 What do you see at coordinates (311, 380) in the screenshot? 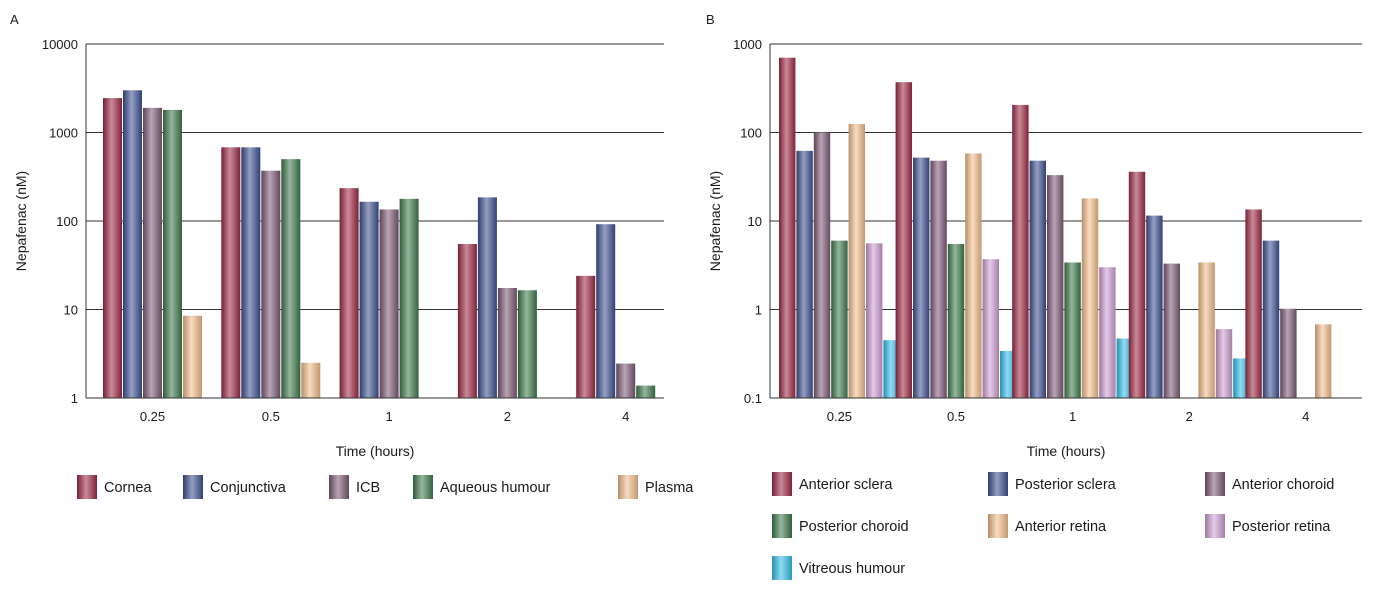
I see `bar-plasma-0.5` at bounding box center [311, 380].